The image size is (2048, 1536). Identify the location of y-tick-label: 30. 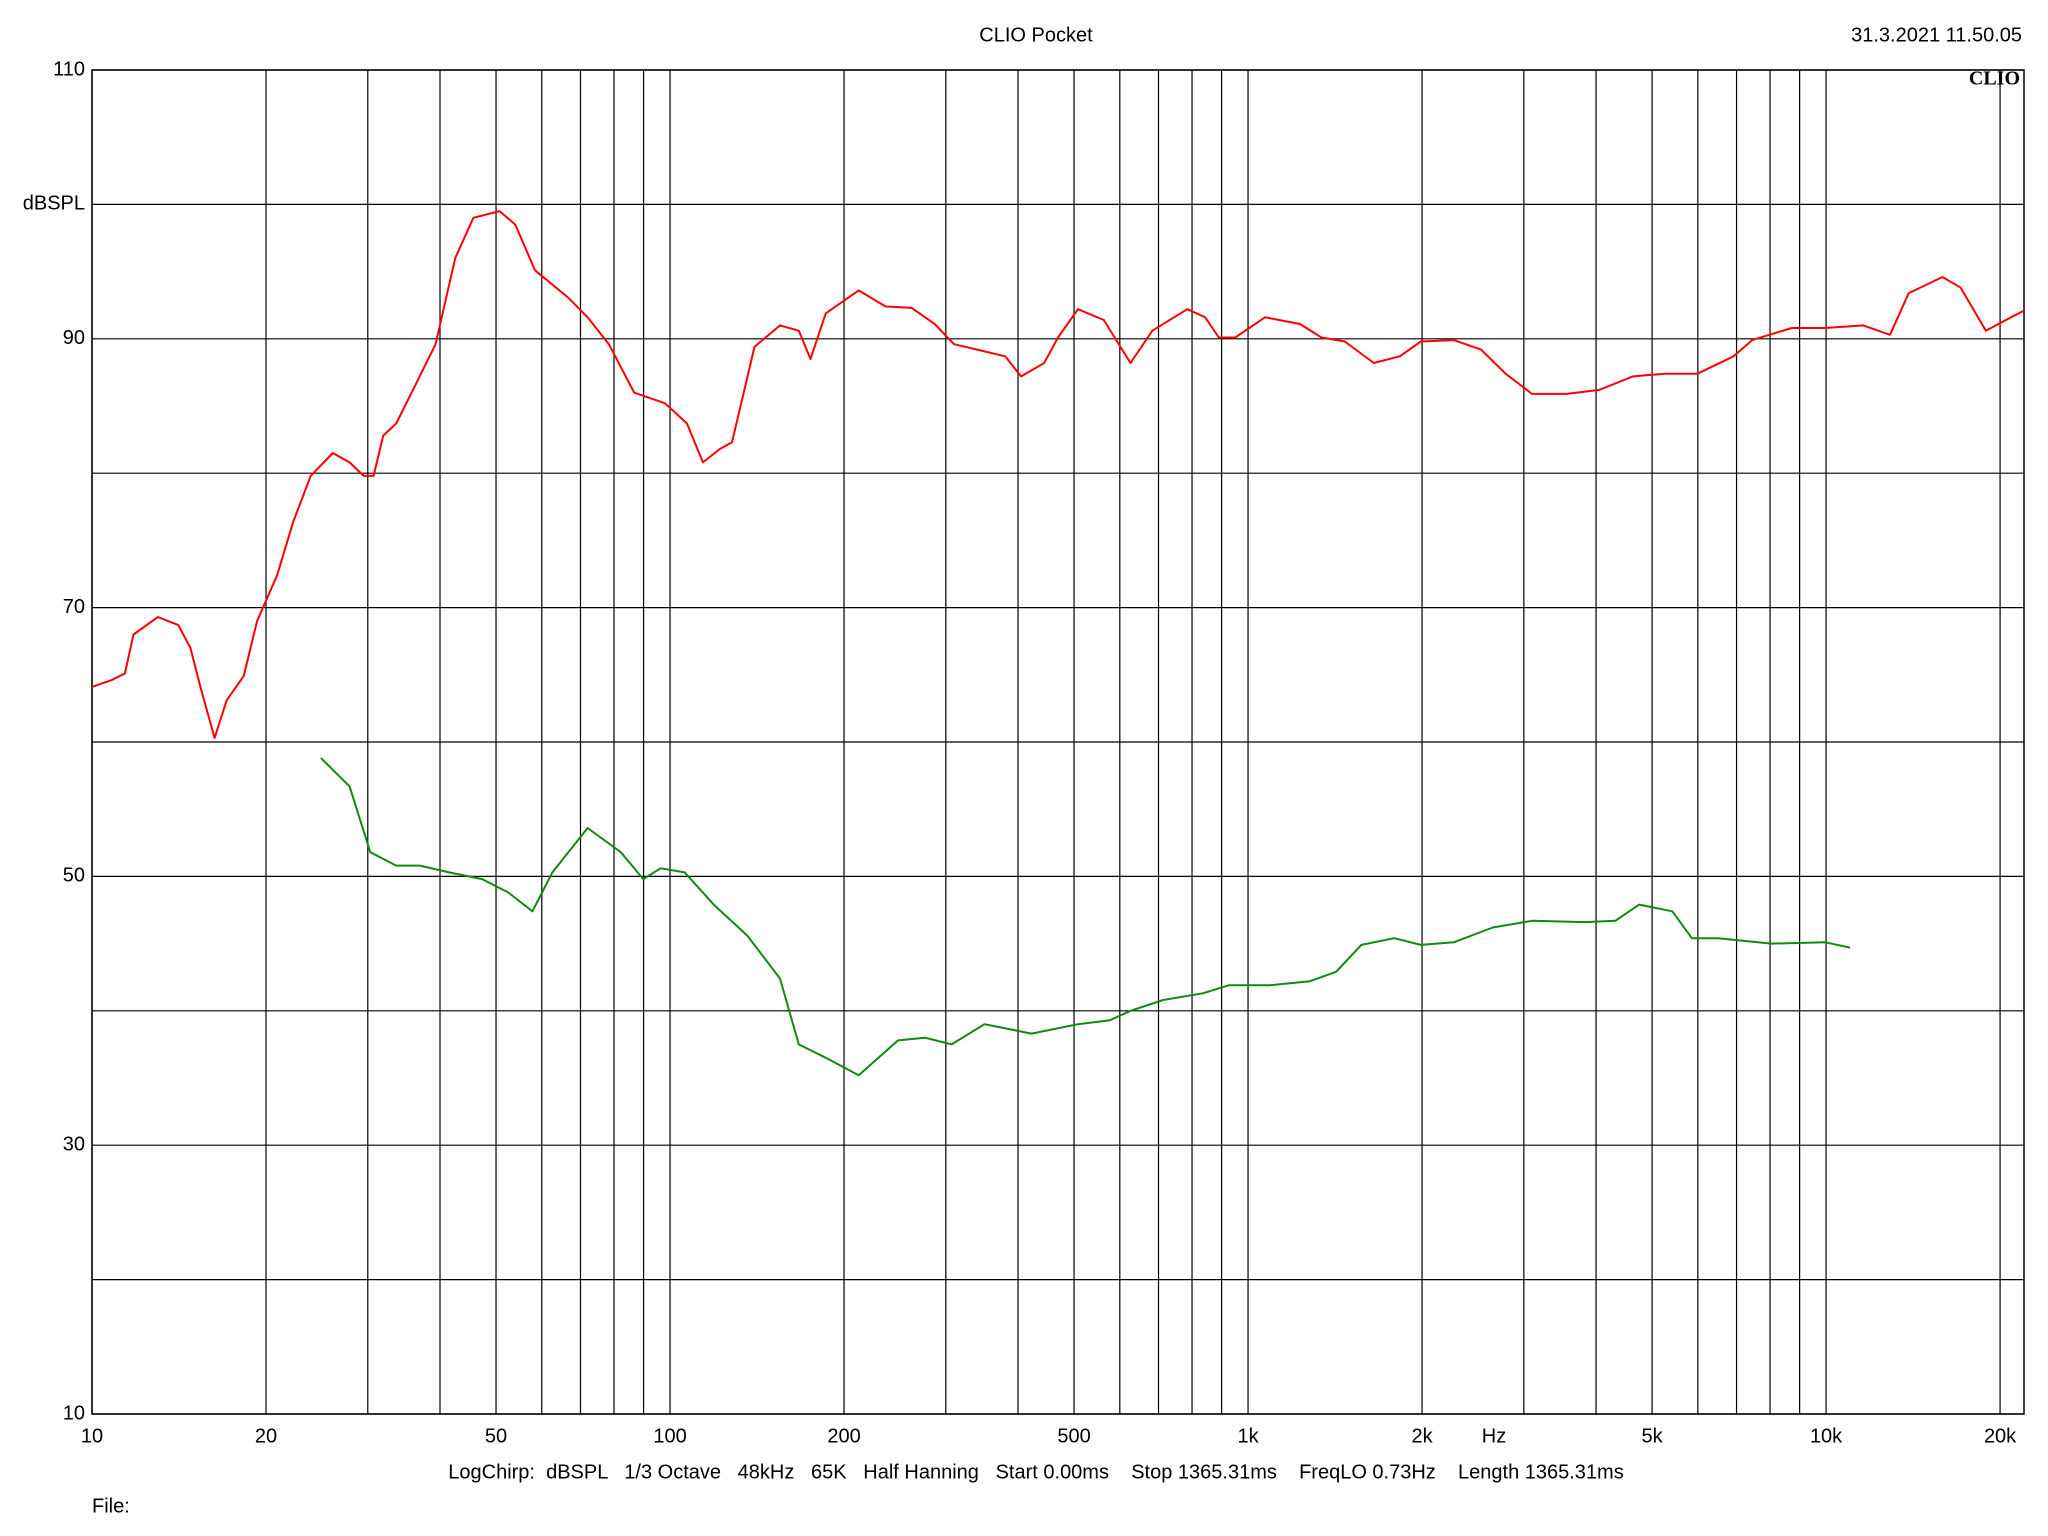
(74, 1144).